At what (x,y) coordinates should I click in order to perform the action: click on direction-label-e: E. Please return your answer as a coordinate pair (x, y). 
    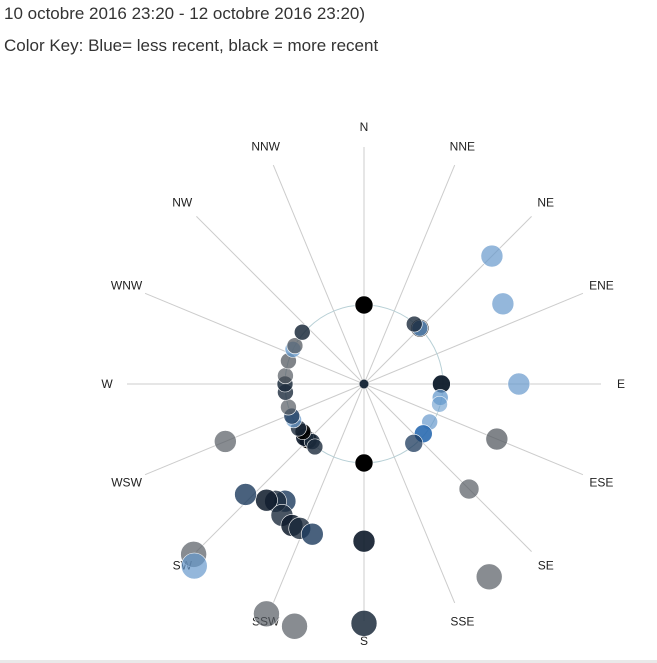
    Looking at the image, I should click on (621, 384).